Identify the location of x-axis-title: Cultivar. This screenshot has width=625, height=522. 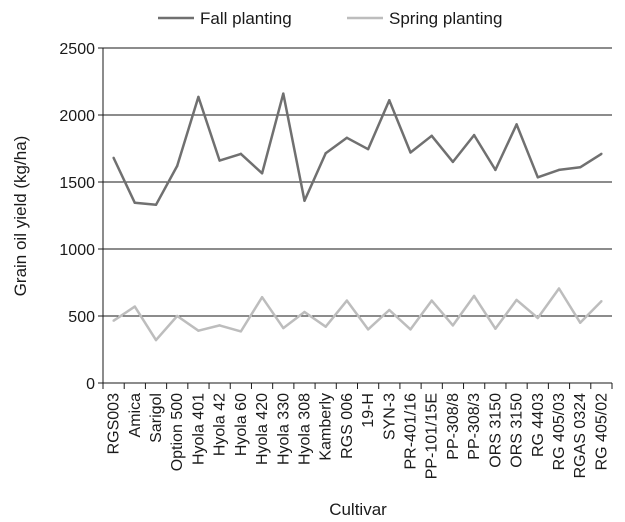
(358, 509).